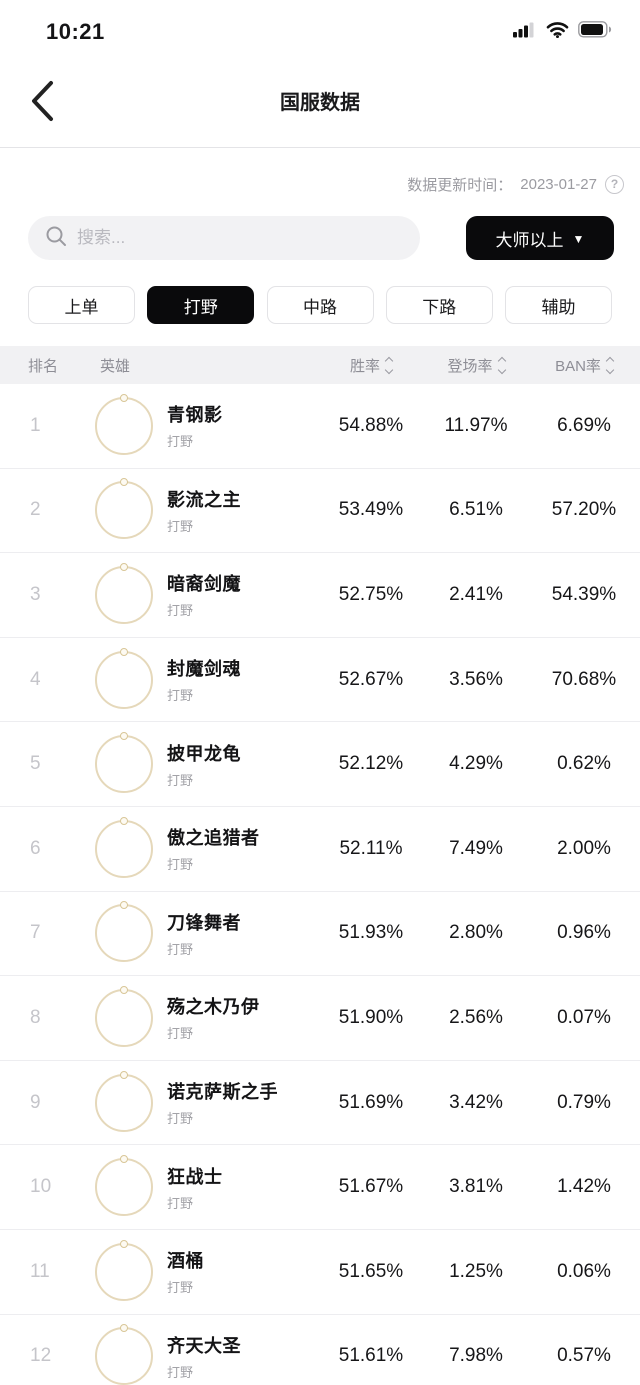  I want to click on hero-text: 傲之追猎者 打野, so click(213, 848).